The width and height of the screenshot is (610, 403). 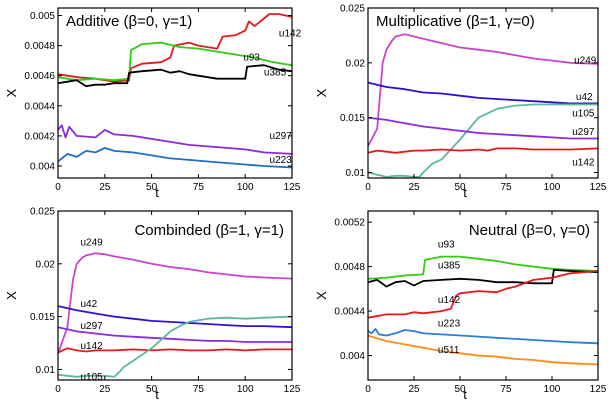 What do you see at coordinates (129, 21) in the screenshot?
I see `panel-title: Additive (β=0, γ=1)` at bounding box center [129, 21].